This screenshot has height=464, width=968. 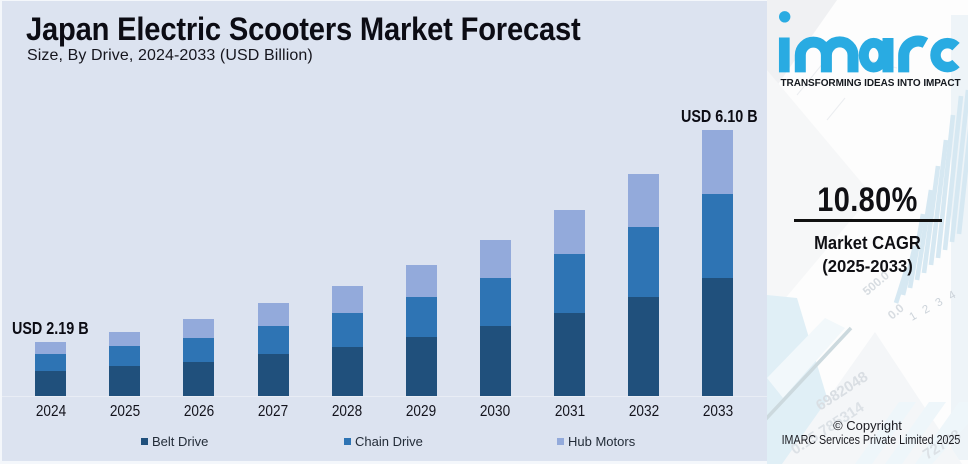 I want to click on svg-text: 0.0, so click(x=896, y=312).